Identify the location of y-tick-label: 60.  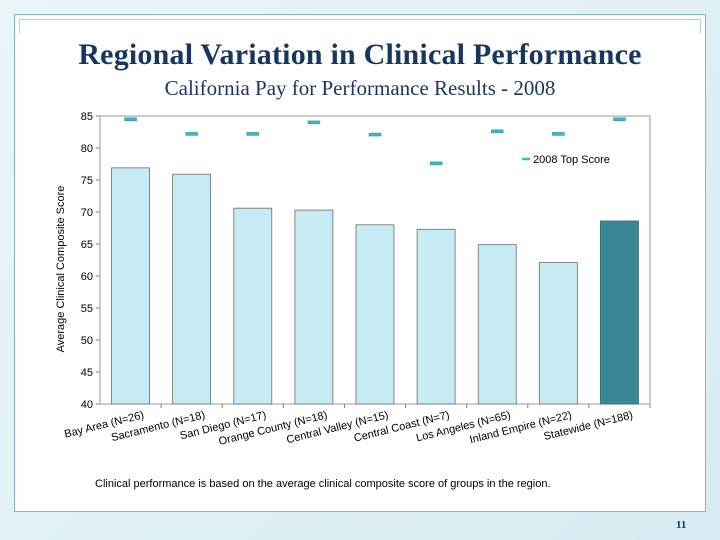
(87, 277).